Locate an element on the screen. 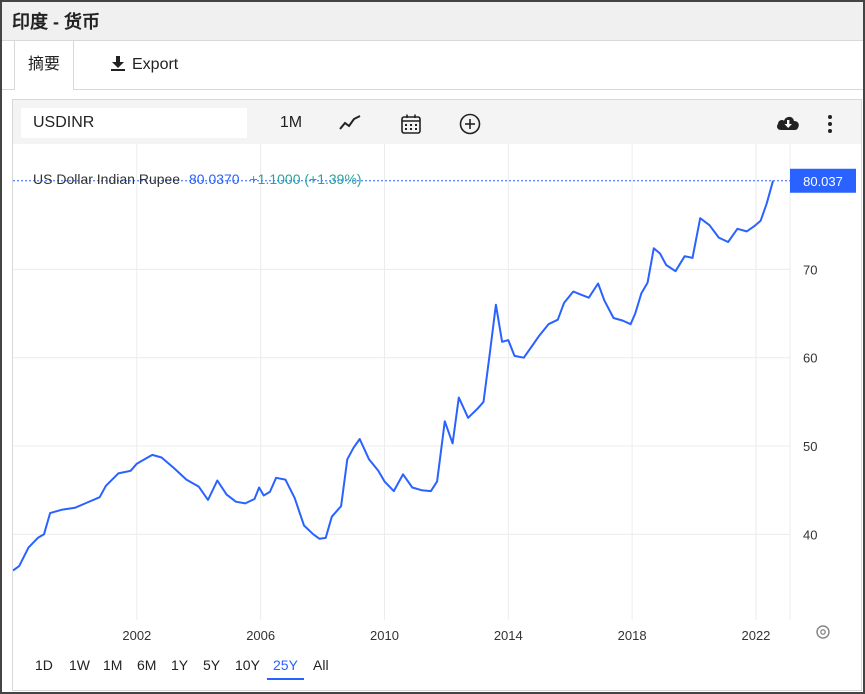 This screenshot has width=865, height=694. range-button-6m: 6M is located at coordinates (147, 665).